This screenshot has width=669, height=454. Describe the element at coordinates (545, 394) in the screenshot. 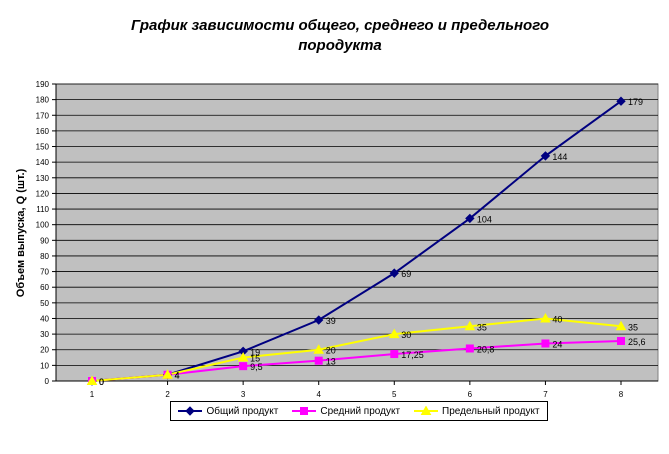

I see `x-tick-label: 7` at that location.